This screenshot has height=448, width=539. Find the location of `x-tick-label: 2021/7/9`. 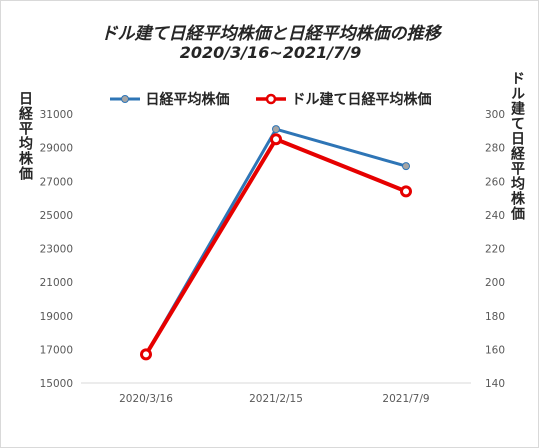

x-tick-label: 2021/7/9 is located at coordinates (405, 399).